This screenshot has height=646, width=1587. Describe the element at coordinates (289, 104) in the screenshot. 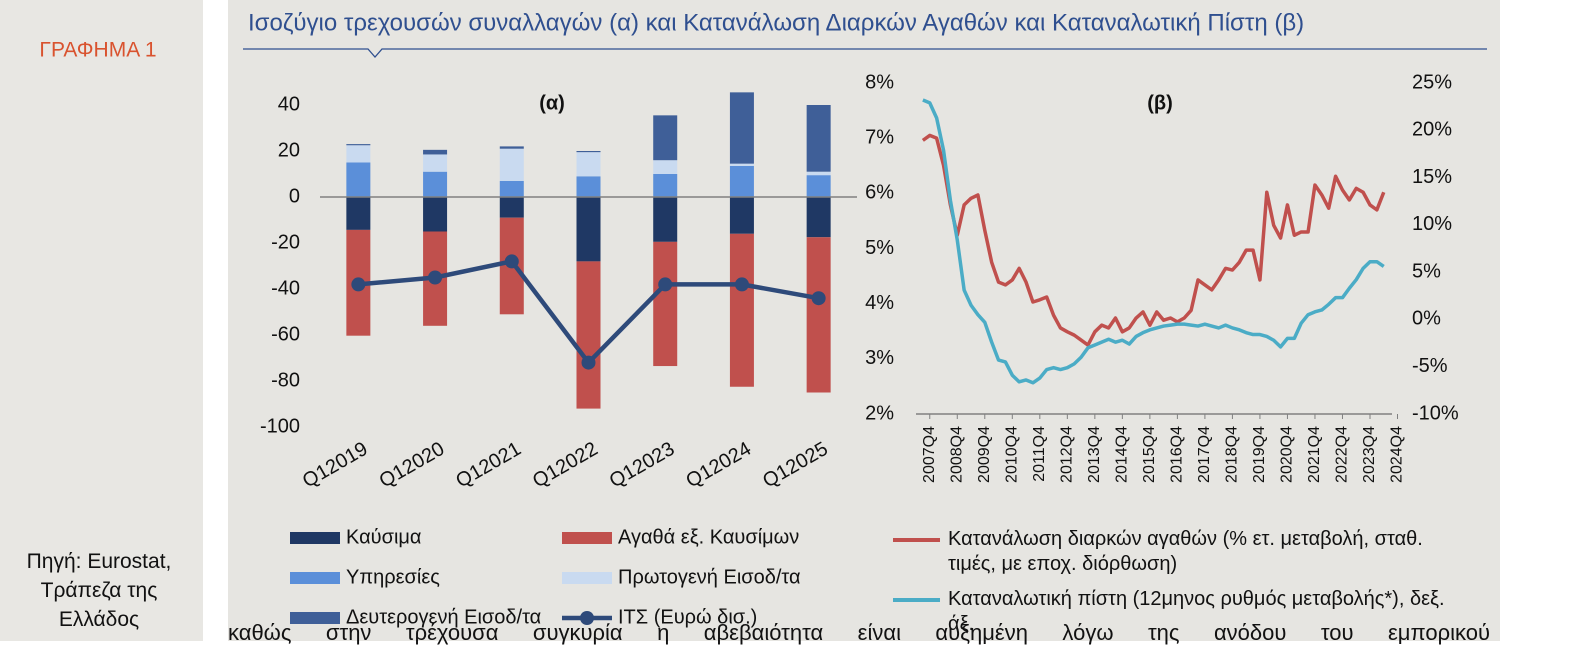

I see `y-tick-label: 40` at that location.